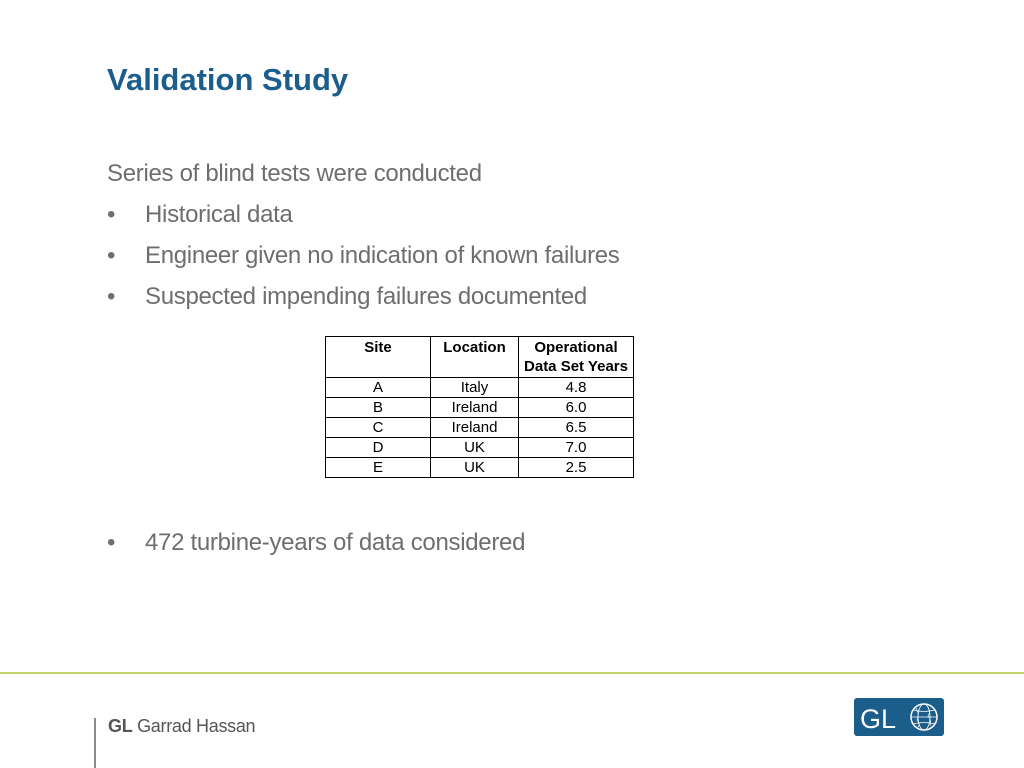 The width and height of the screenshot is (1024, 768). I want to click on footer-brand-name: Garrad Hassan, so click(196, 726).